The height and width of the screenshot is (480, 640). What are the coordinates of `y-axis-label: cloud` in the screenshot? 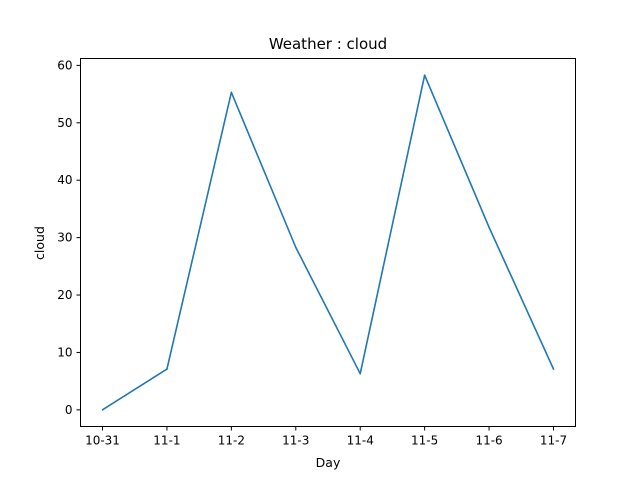 It's located at (39, 243).